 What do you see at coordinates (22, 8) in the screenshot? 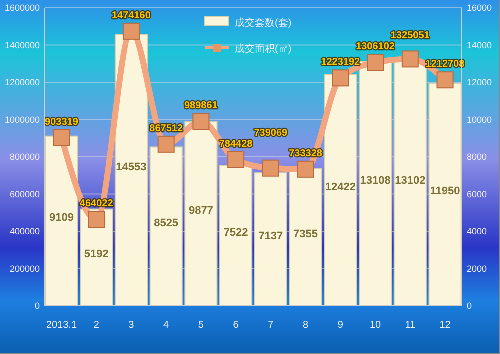
I see `y-tick-label: 1600000` at bounding box center [22, 8].